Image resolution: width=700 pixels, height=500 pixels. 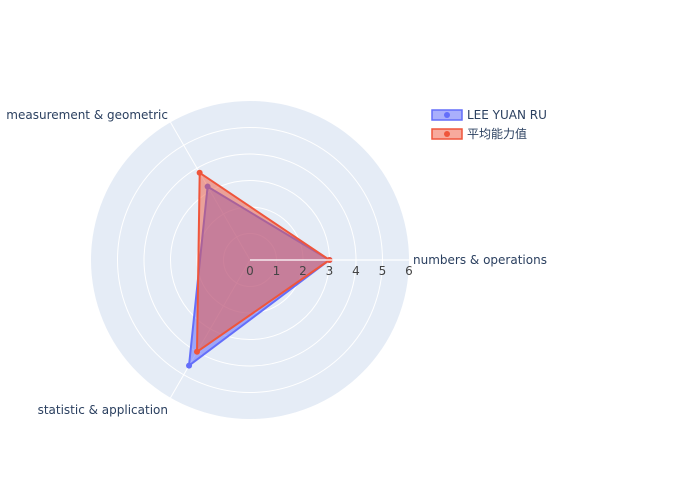 What do you see at coordinates (356, 271) in the screenshot?
I see `radial-tick-label: 4` at bounding box center [356, 271].